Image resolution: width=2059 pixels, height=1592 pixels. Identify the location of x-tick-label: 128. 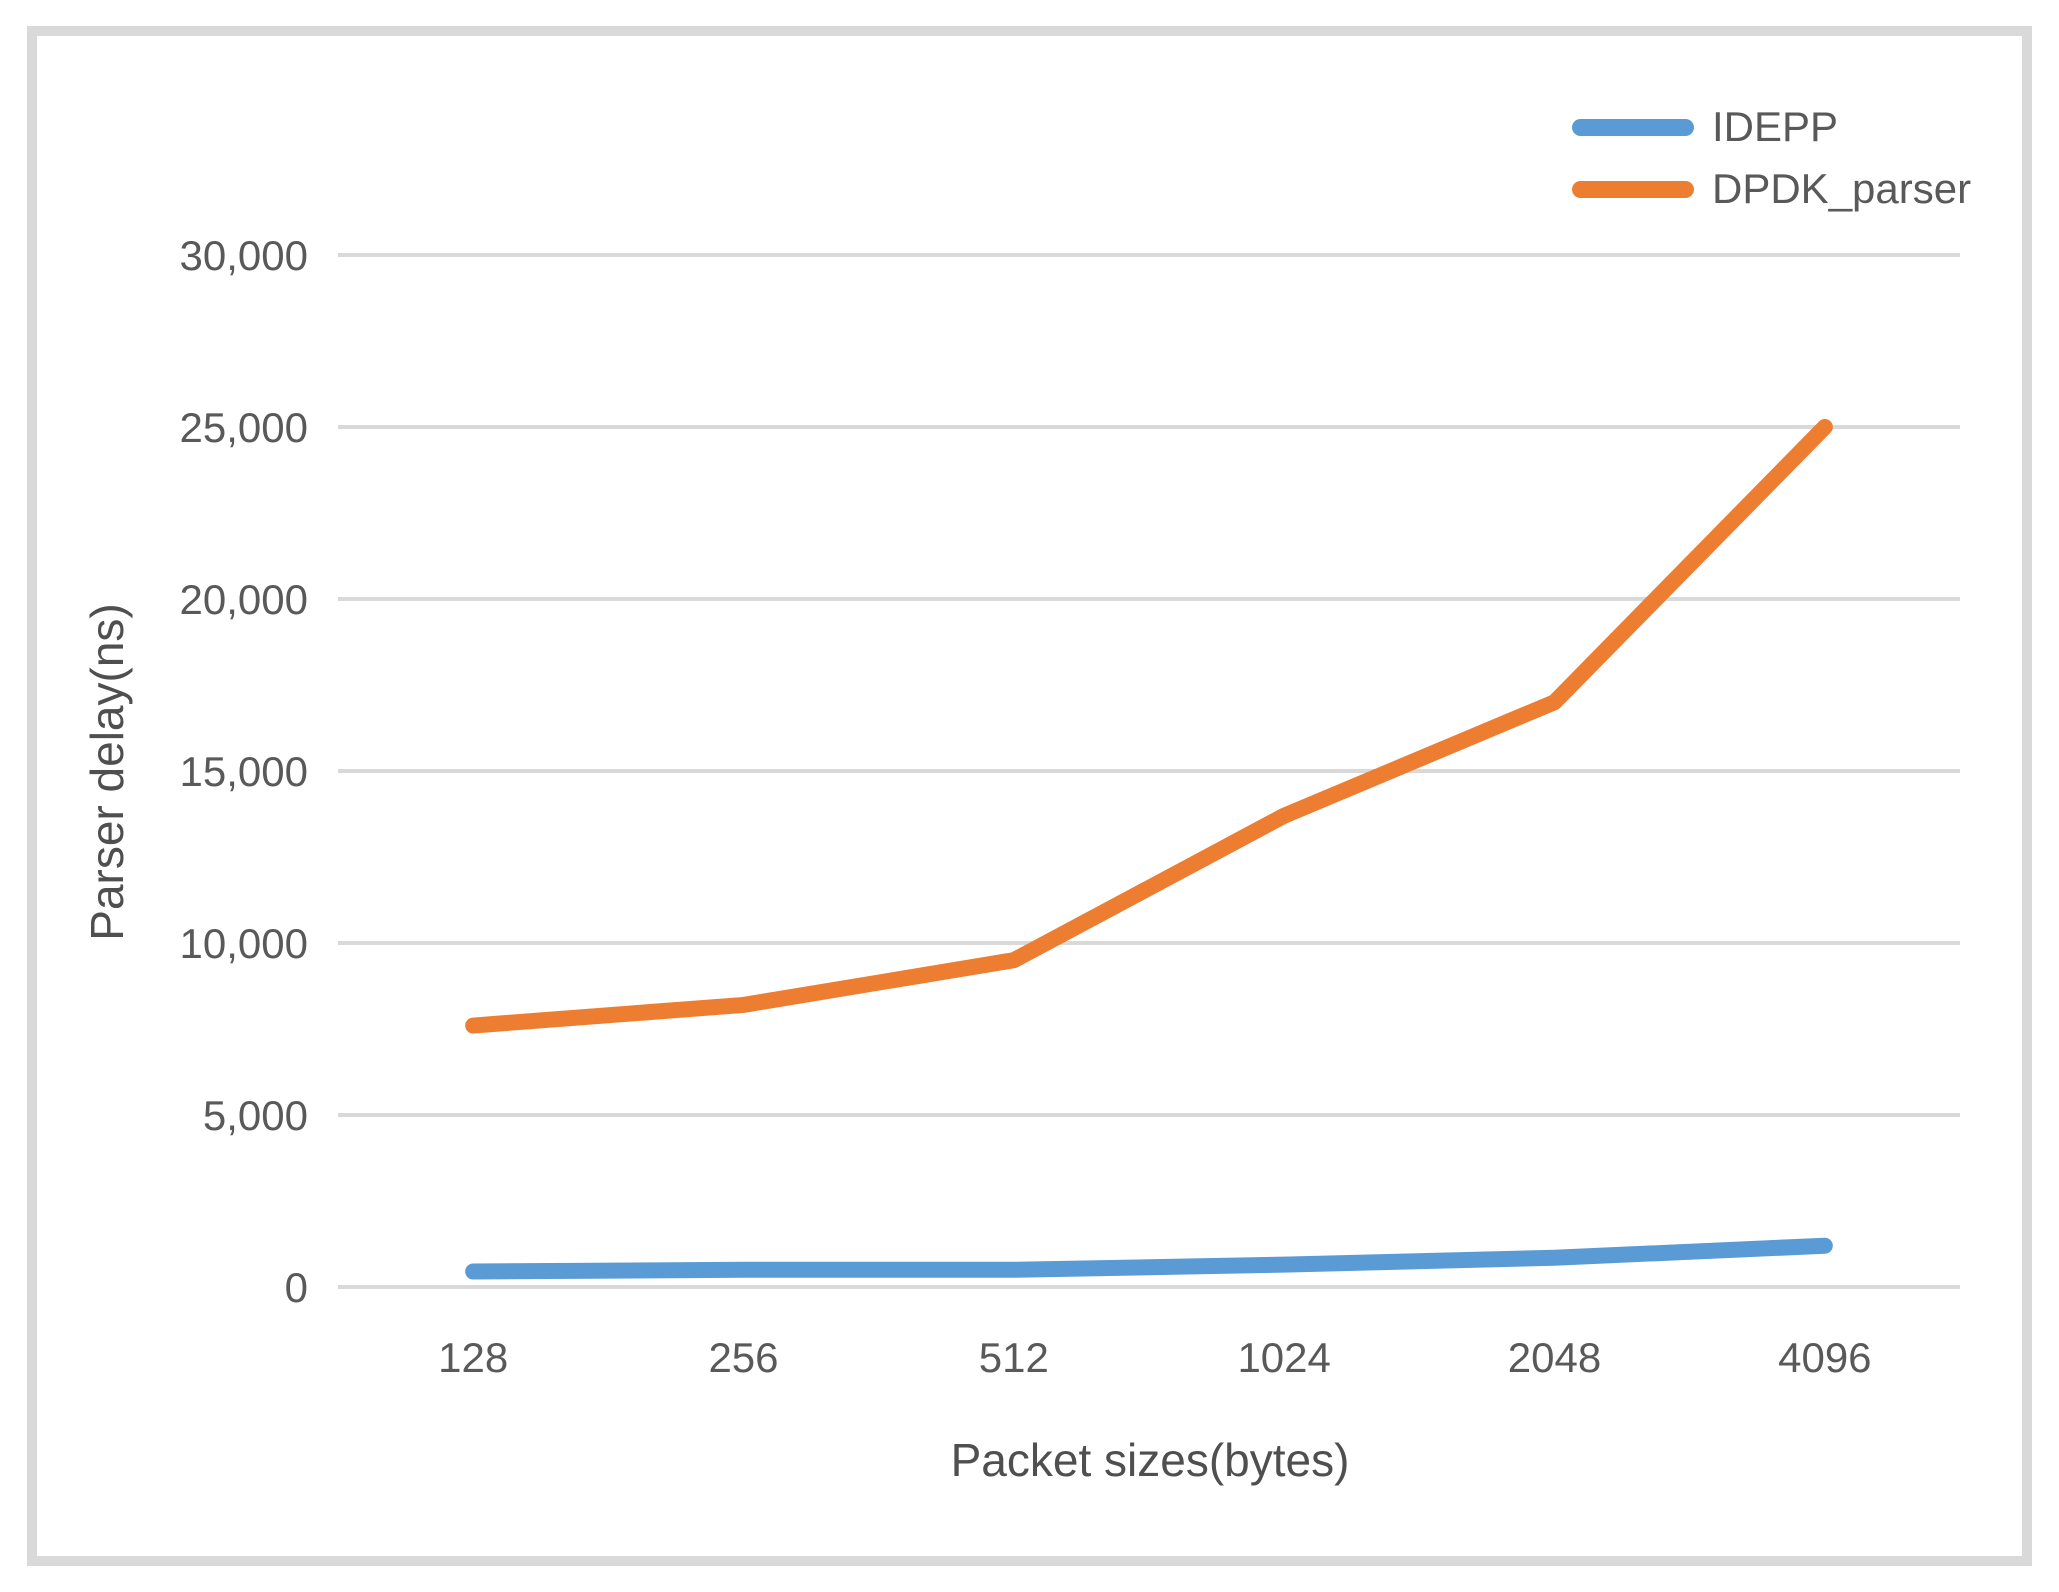
(473, 1357).